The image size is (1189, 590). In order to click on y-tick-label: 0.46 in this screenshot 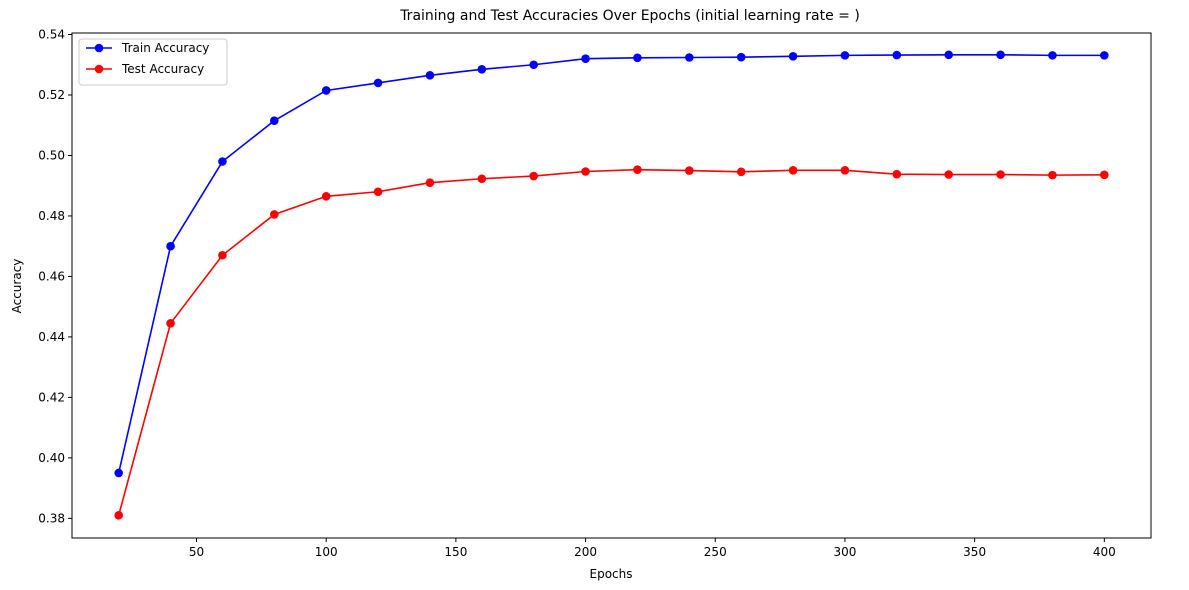, I will do `click(51, 276)`.